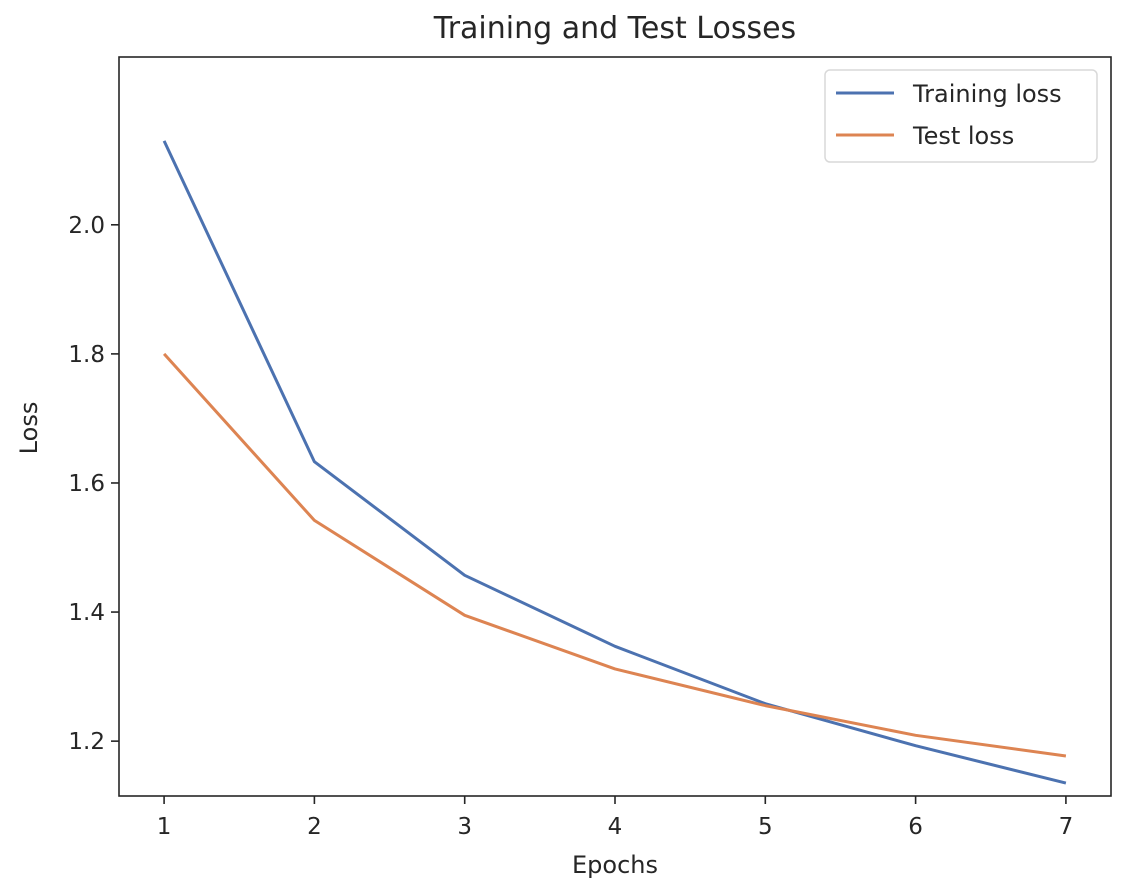  What do you see at coordinates (86, 355) in the screenshot?
I see `y-tick-label: 1.8` at bounding box center [86, 355].